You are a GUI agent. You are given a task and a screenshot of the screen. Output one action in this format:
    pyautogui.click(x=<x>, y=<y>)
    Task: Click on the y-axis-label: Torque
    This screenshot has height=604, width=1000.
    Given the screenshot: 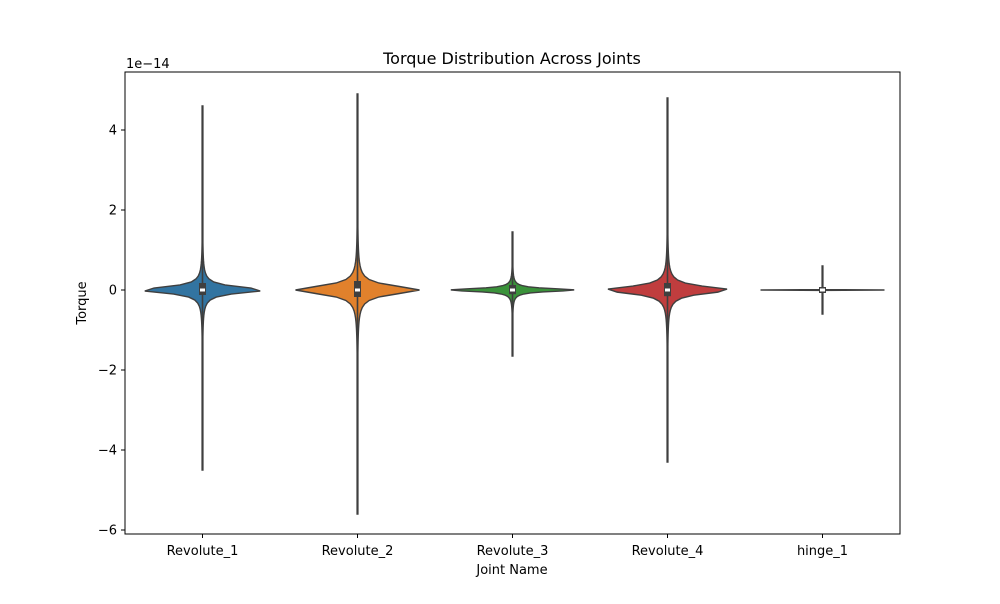 What is the action you would take?
    pyautogui.click(x=82, y=303)
    